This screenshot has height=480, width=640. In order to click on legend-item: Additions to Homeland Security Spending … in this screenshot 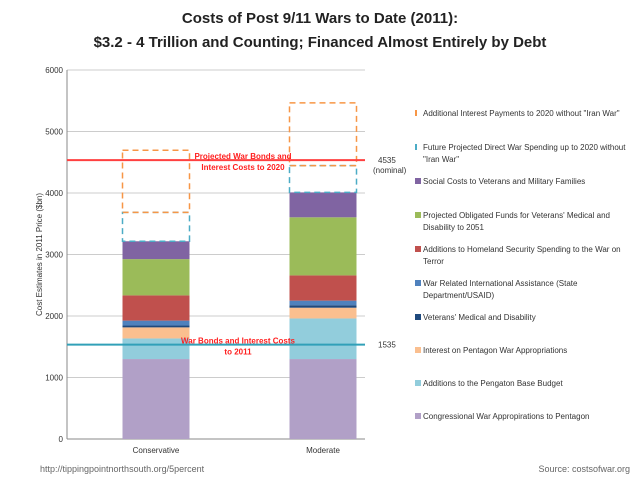, I will do `click(524, 256)`.